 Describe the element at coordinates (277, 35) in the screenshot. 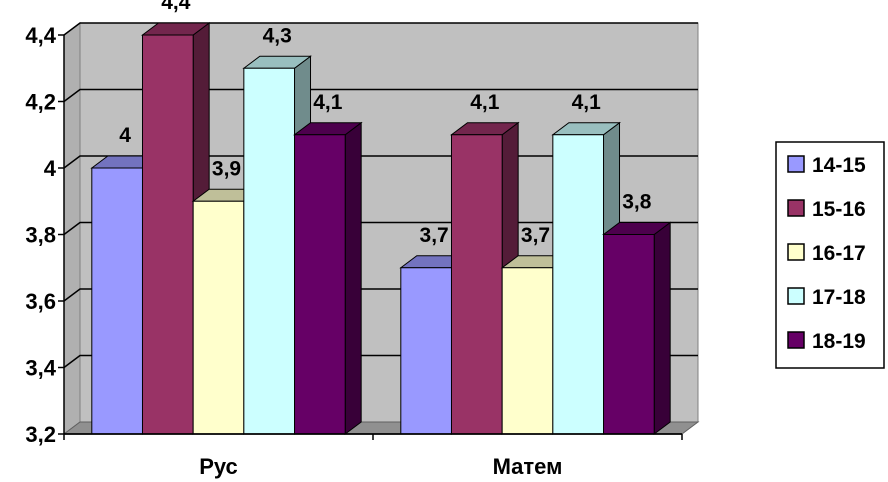

I see `data-label: 4,3` at that location.